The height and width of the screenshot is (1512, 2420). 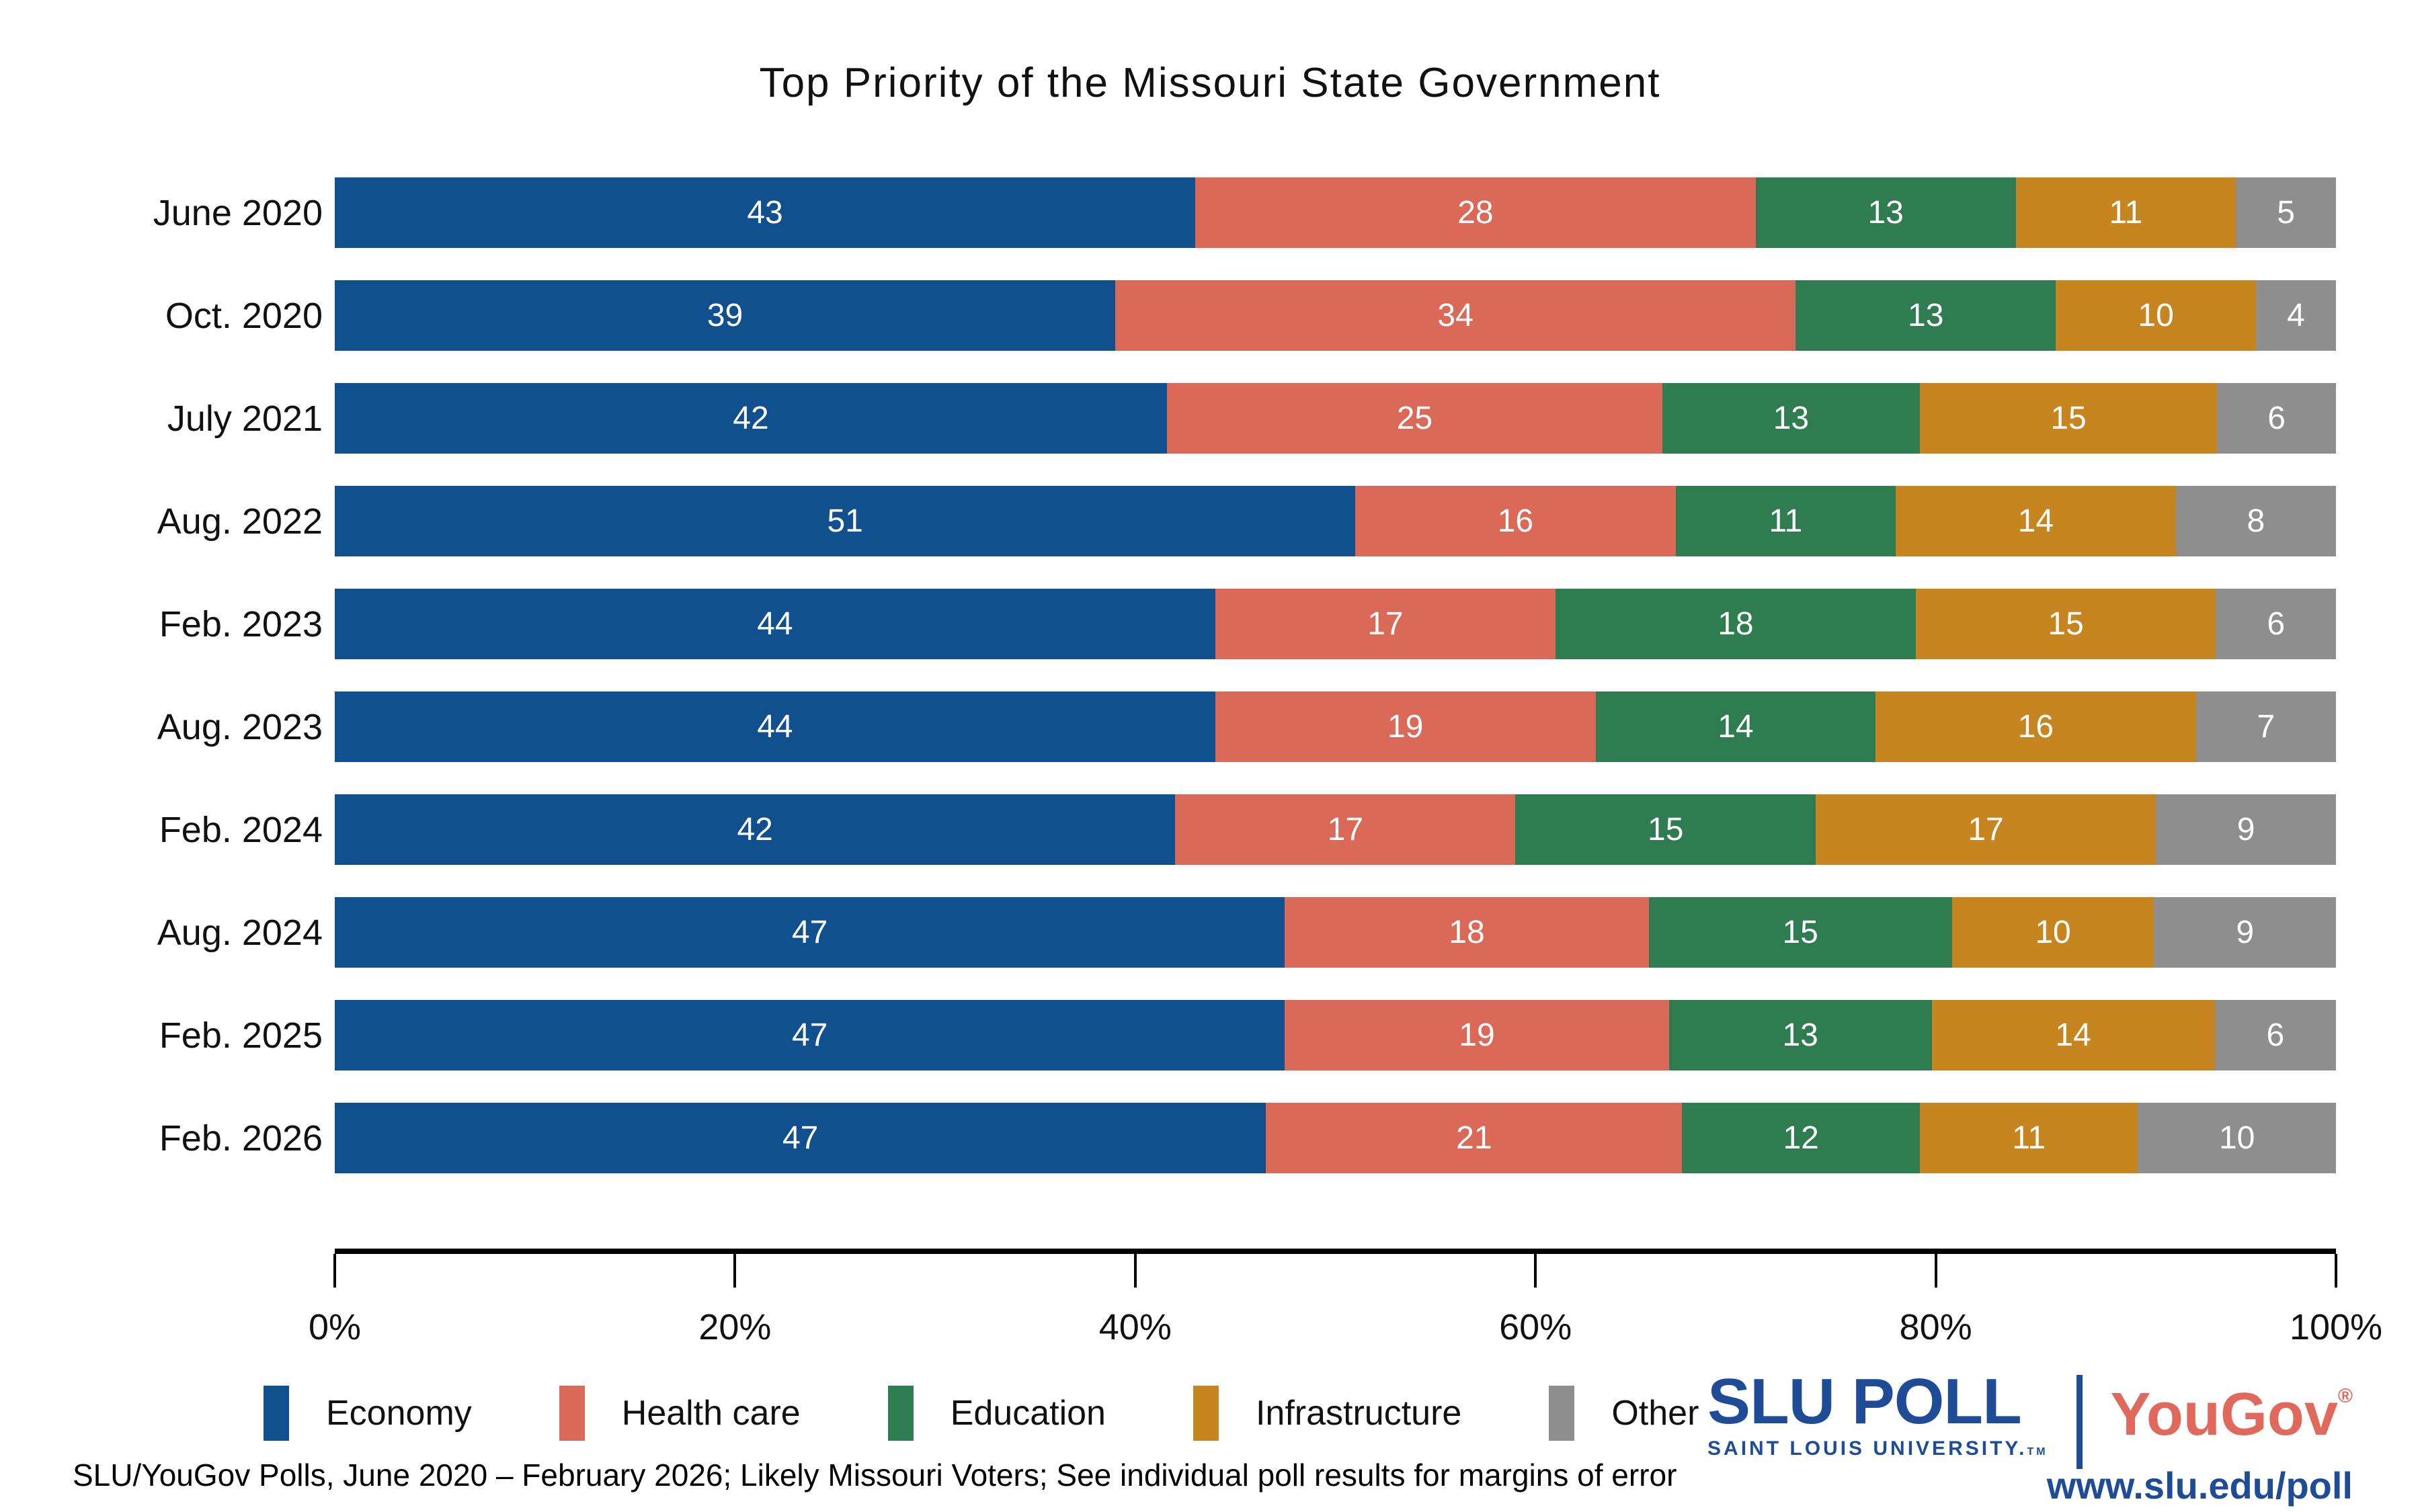 What do you see at coordinates (1867, 1448) in the screenshot?
I see `slu-university-text: SAINT LOUIS UNIVERSITY.` at bounding box center [1867, 1448].